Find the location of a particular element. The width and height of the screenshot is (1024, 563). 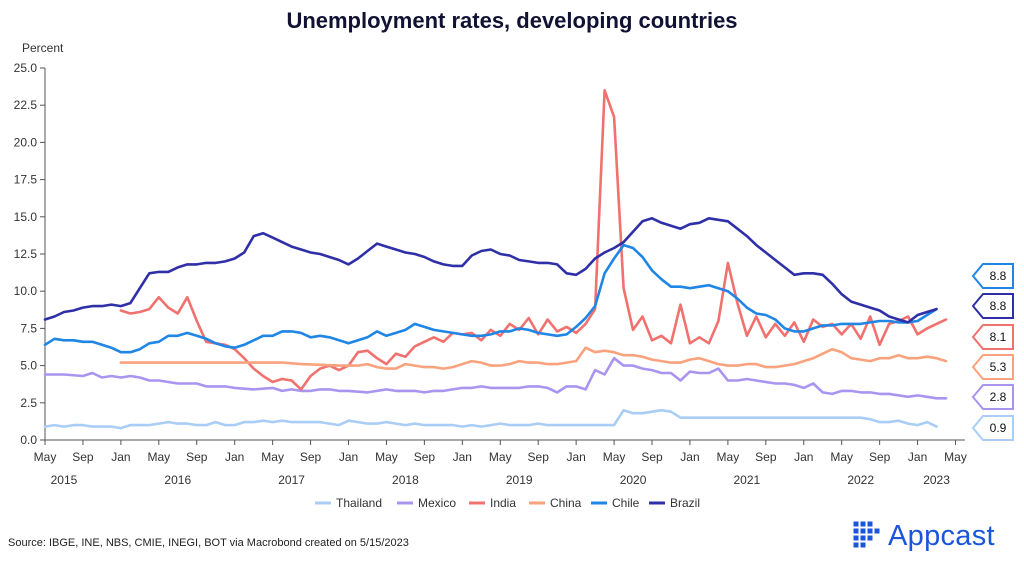

legend-item-chile: Chile is located at coordinates (615, 503).